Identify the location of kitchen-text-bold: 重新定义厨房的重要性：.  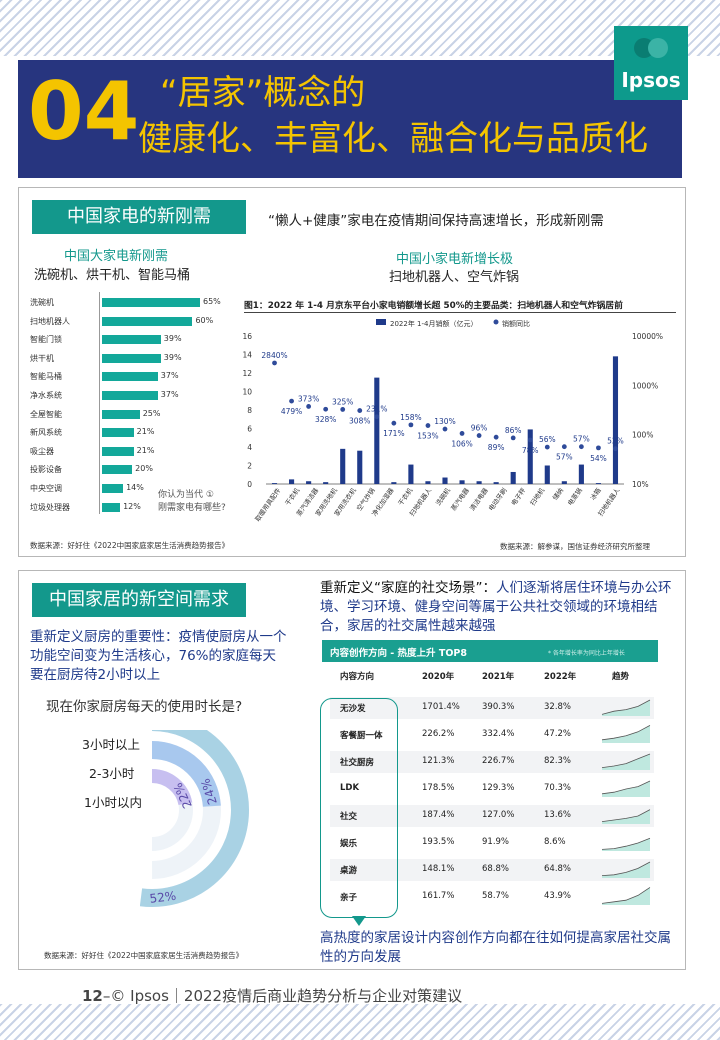
(104, 637).